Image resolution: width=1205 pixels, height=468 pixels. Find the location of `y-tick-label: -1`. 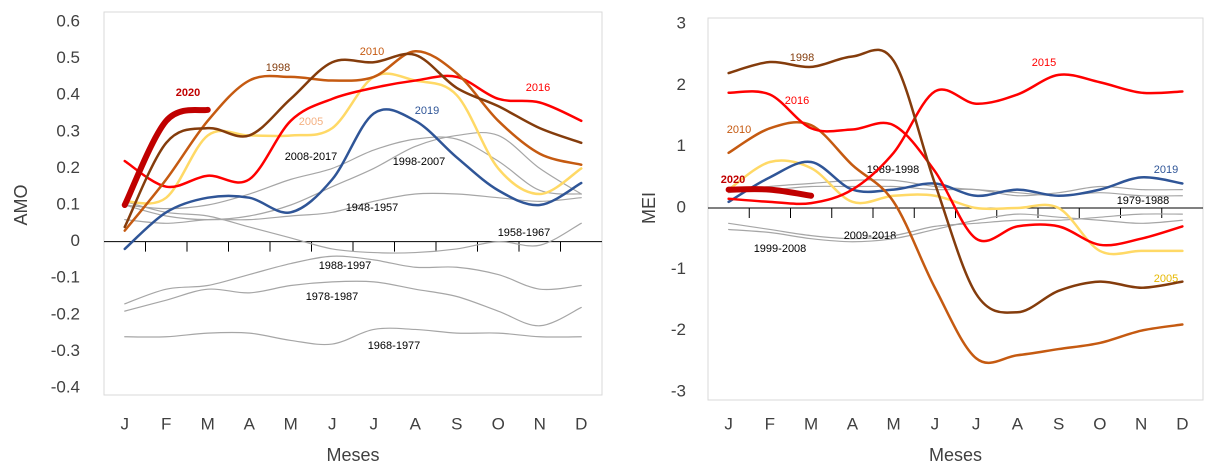

y-tick-label: -1 is located at coordinates (678, 268).